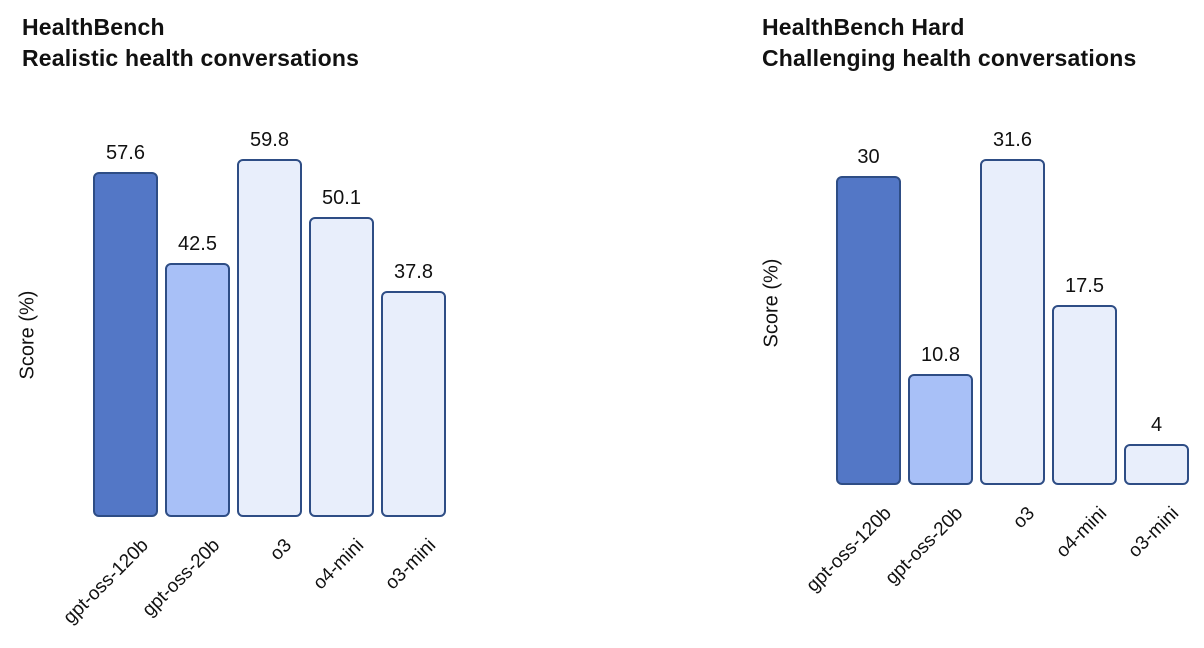 The image size is (1204, 648). Describe the element at coordinates (1012, 140) in the screenshot. I see `bar-value-label: 31.6` at that location.